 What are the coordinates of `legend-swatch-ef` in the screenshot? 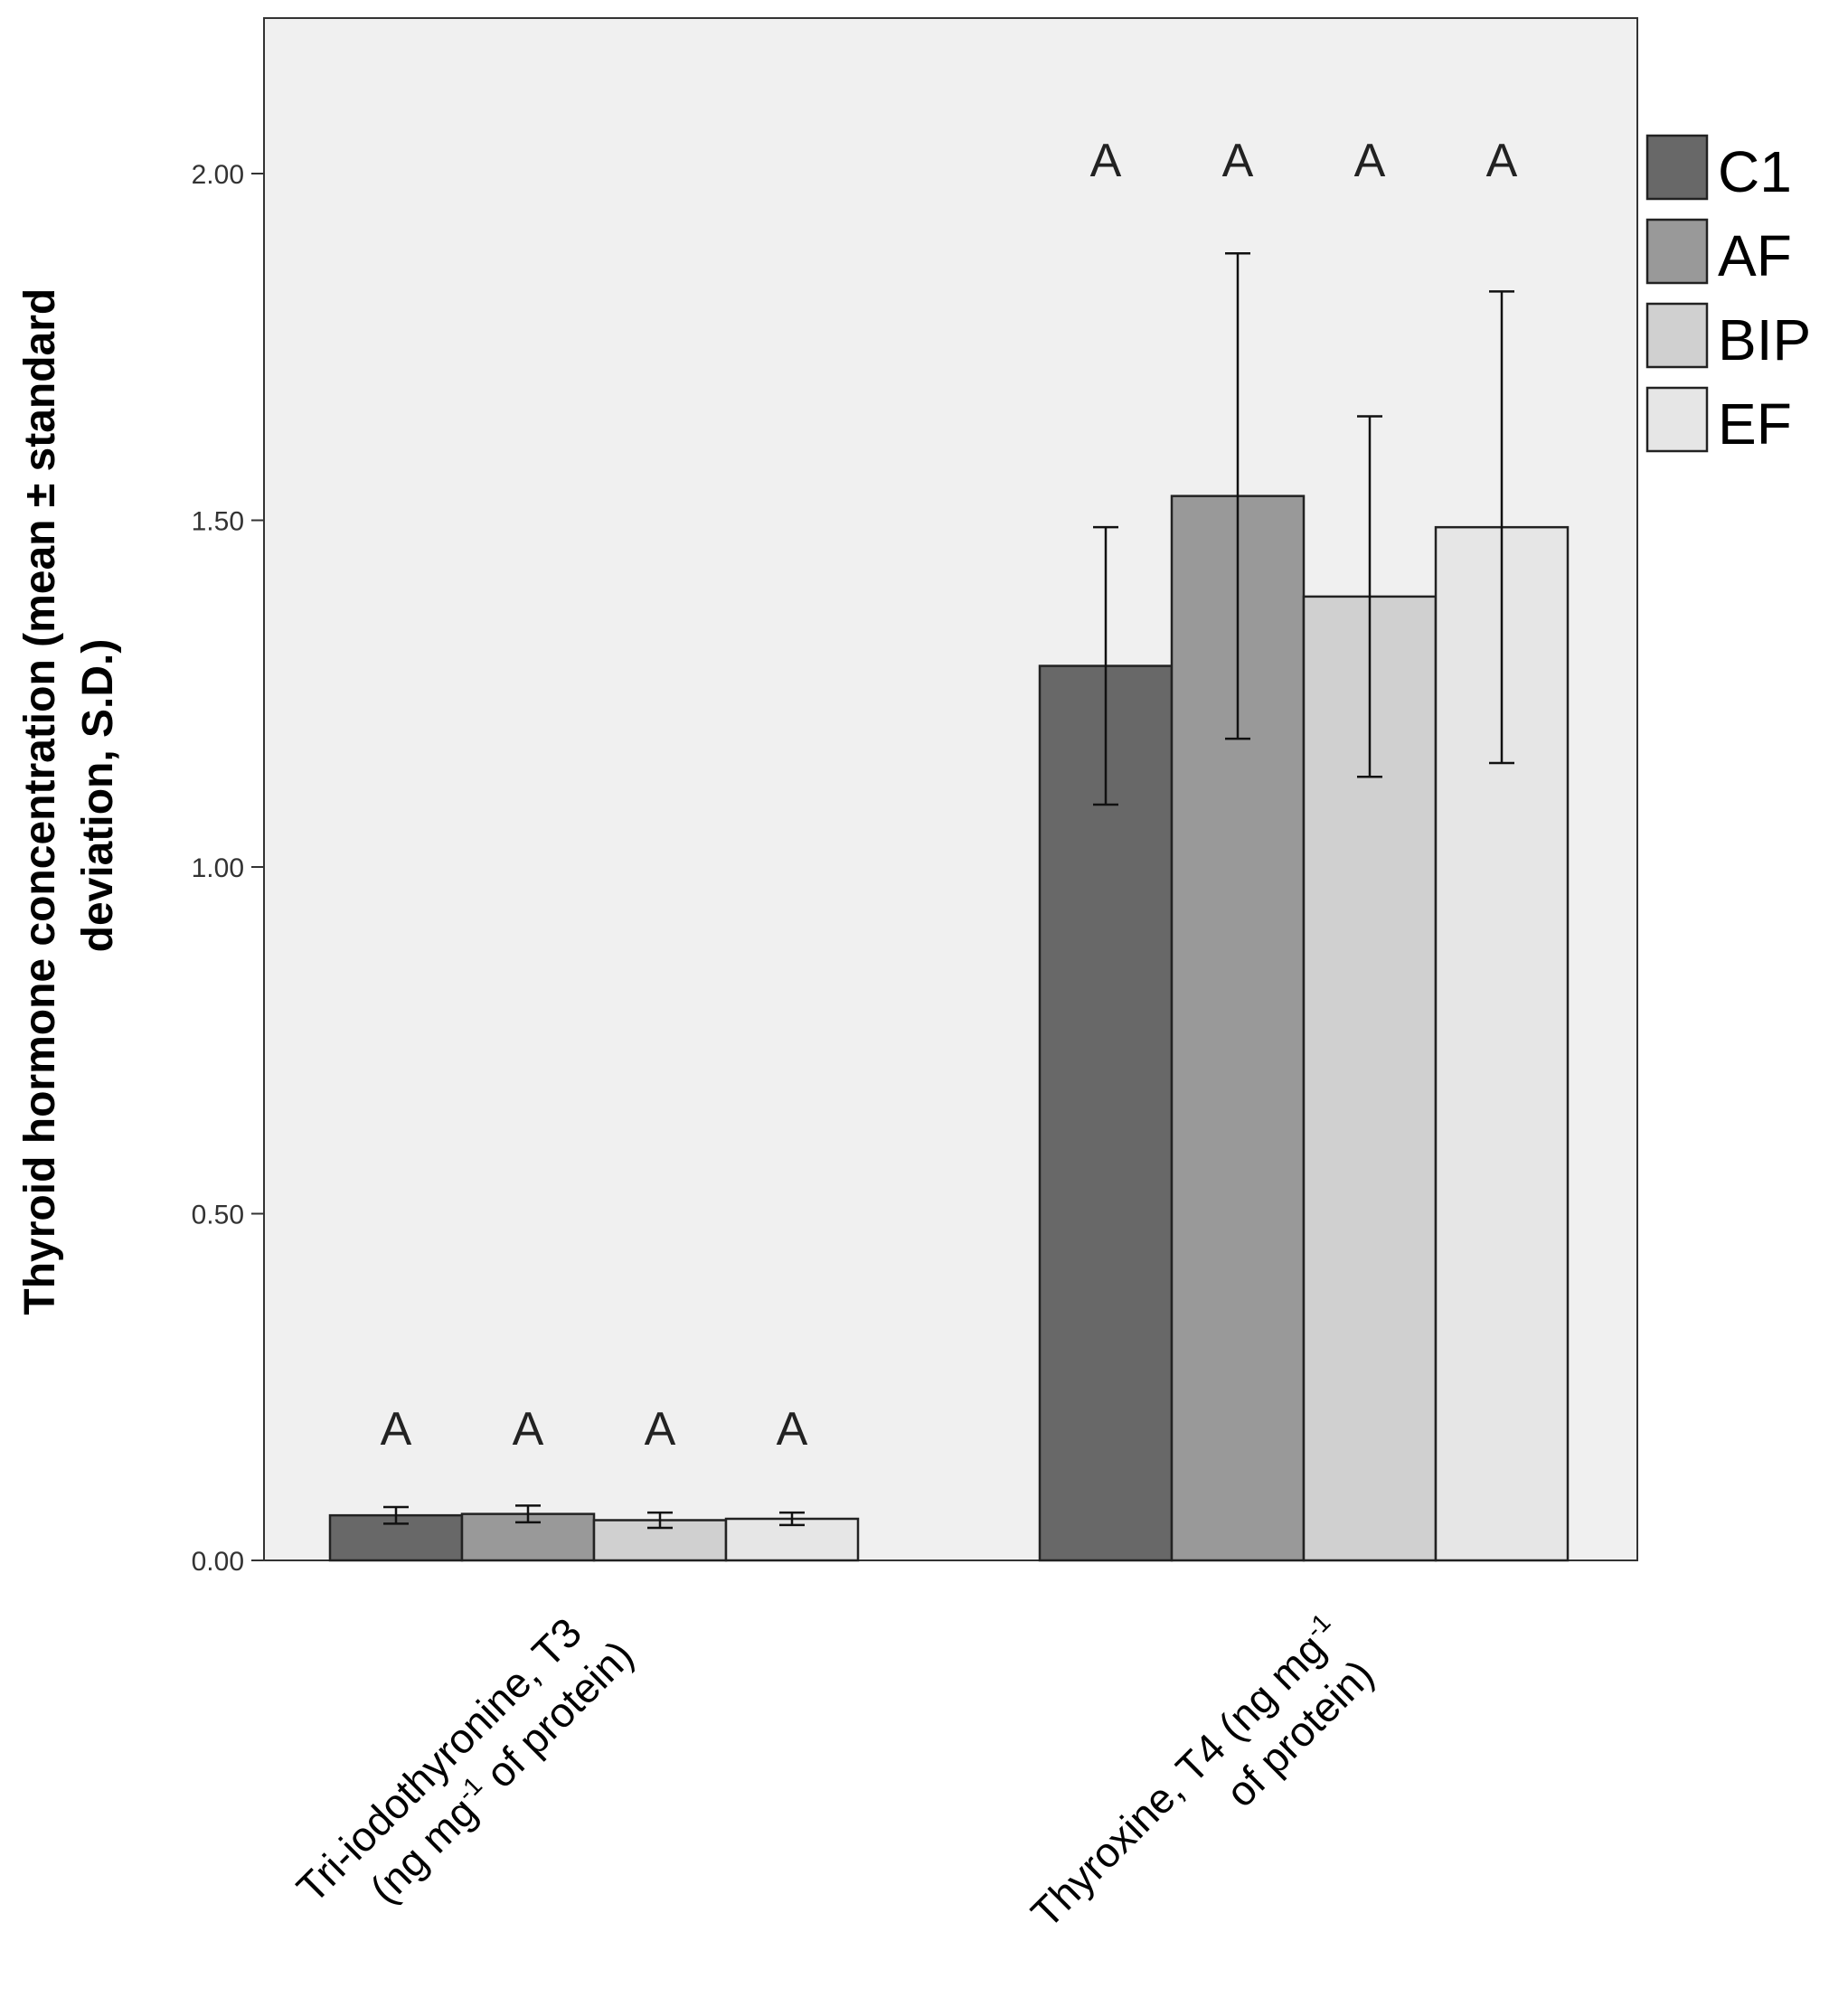 It's located at (1677, 419).